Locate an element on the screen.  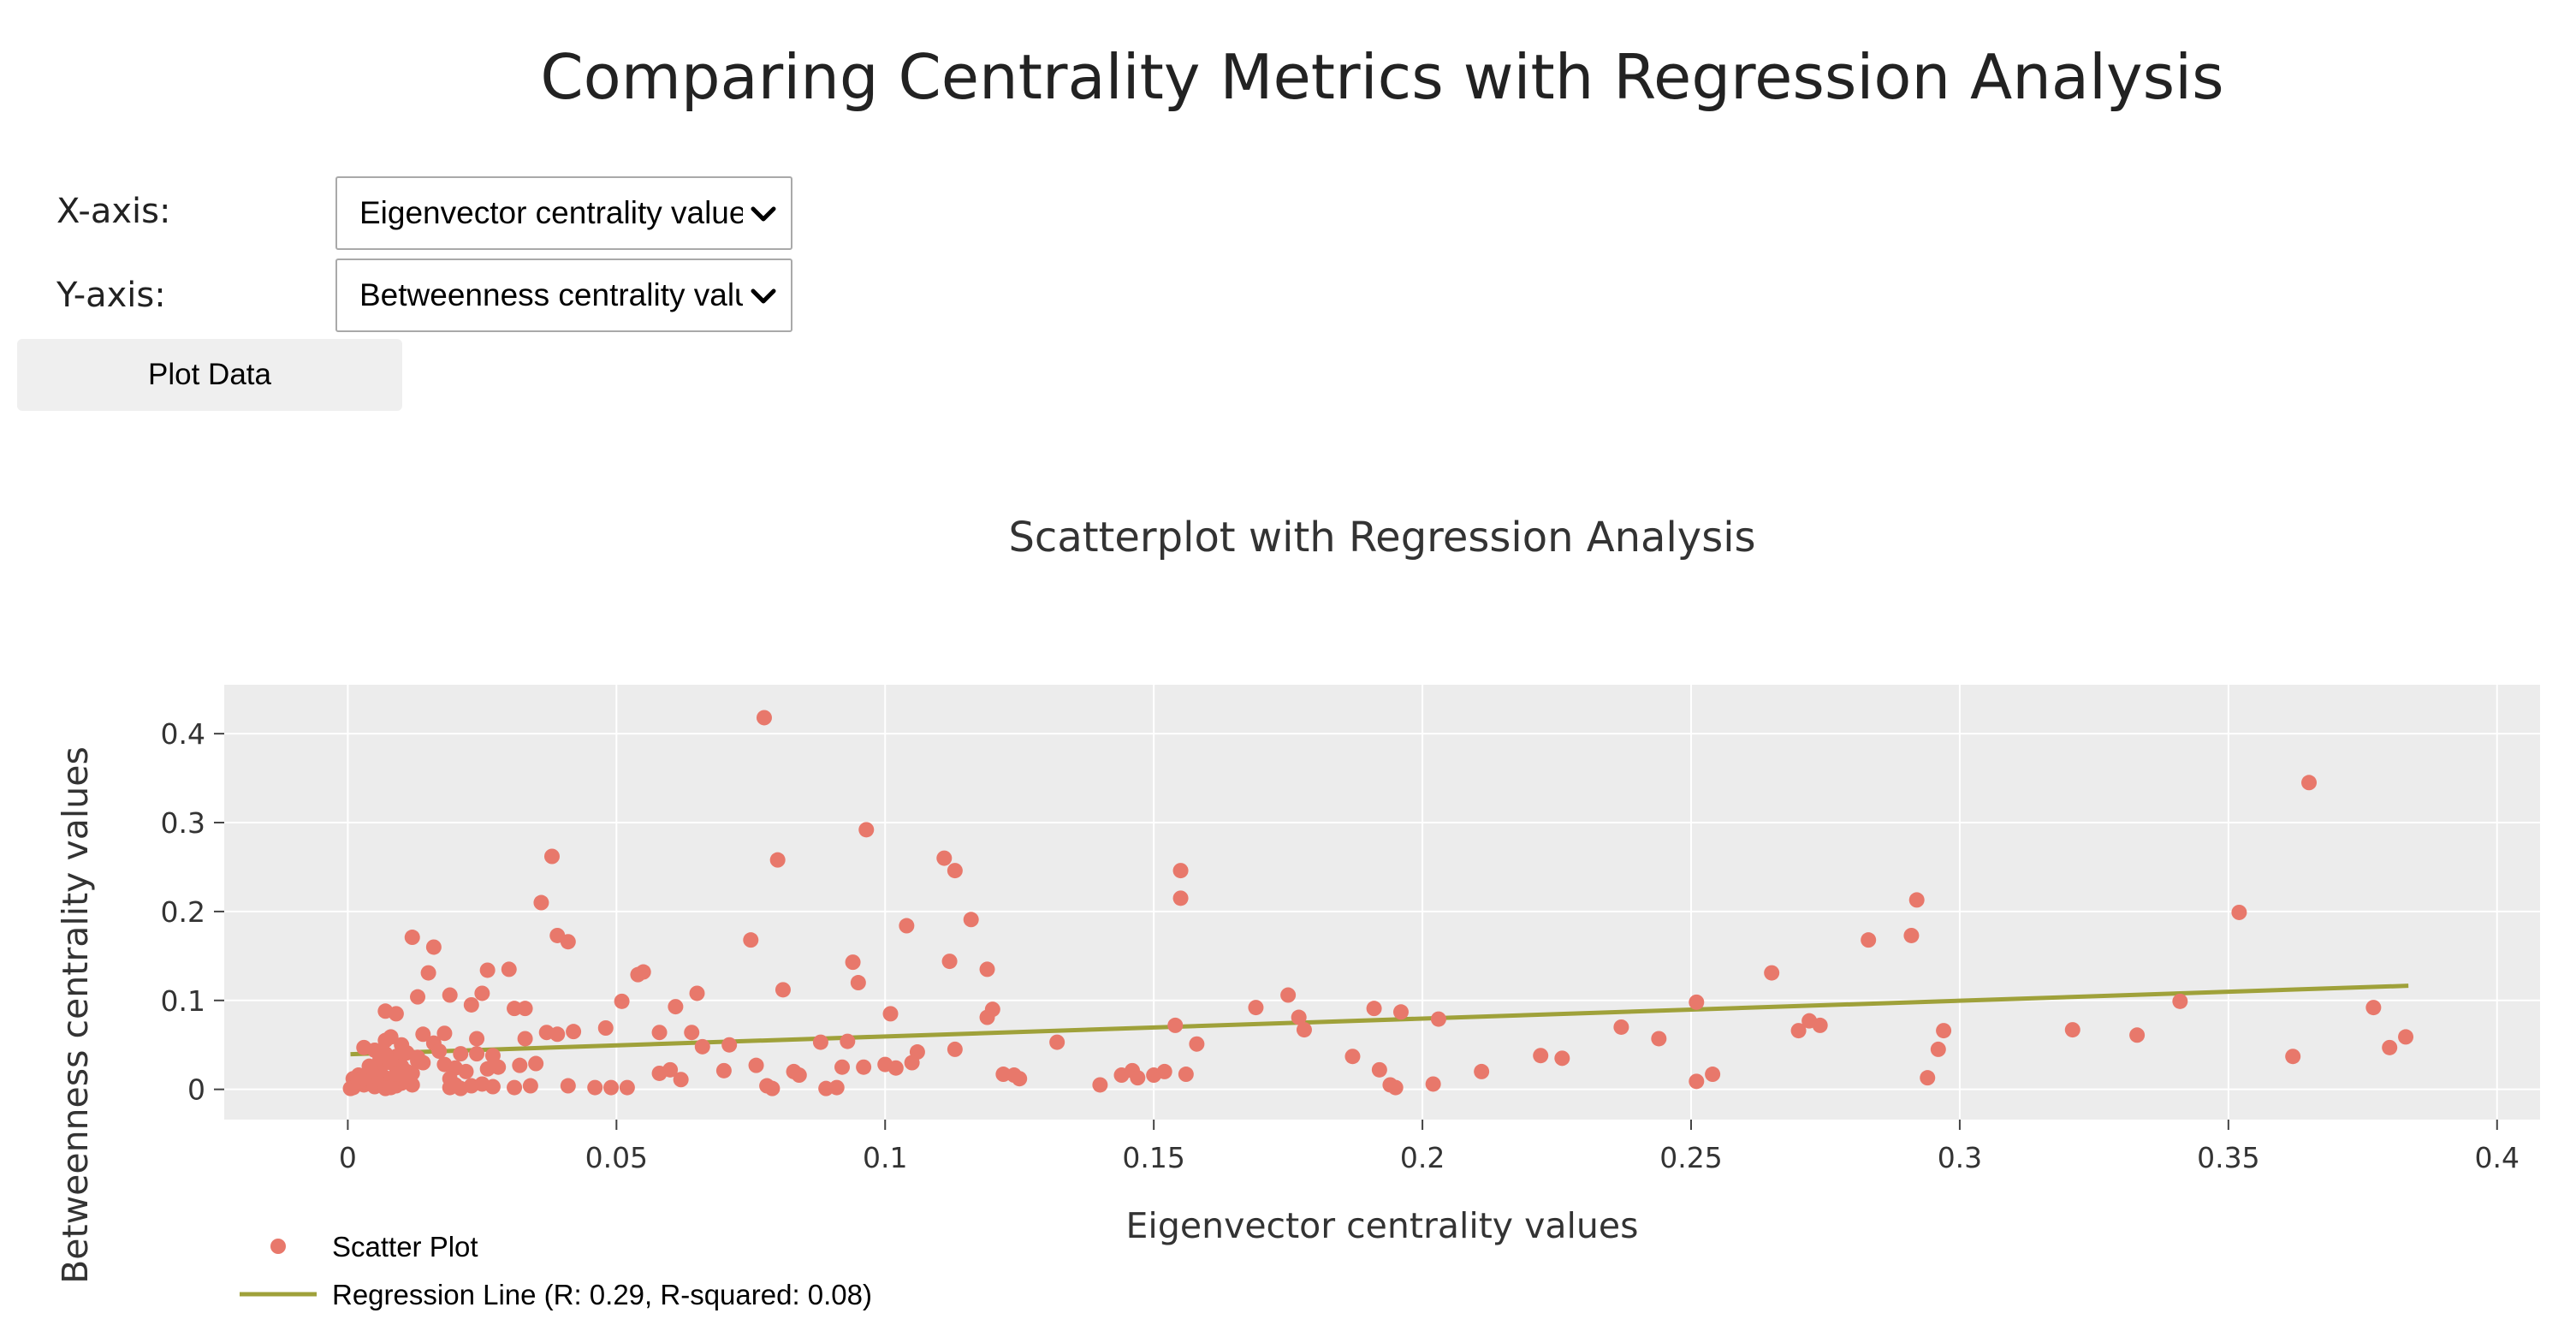
y-tick-label: 0.4 is located at coordinates (183, 734).